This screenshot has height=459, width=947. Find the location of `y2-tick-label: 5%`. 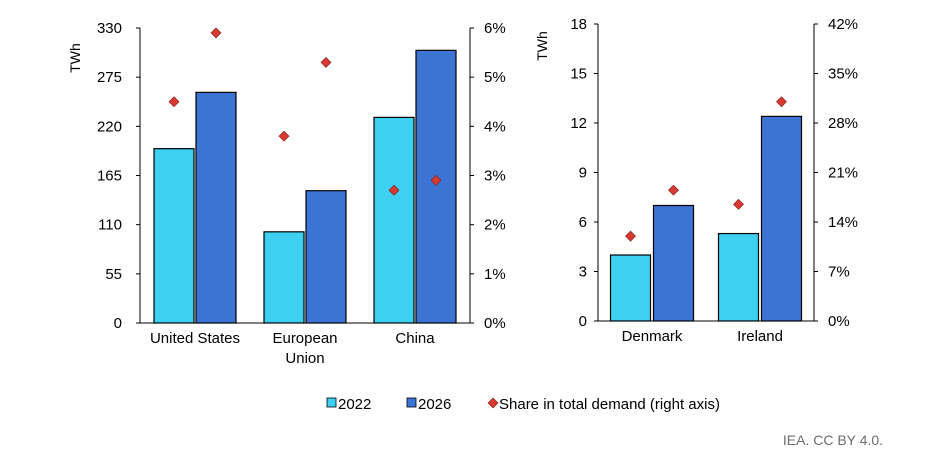

y2-tick-label: 5% is located at coordinates (495, 77).